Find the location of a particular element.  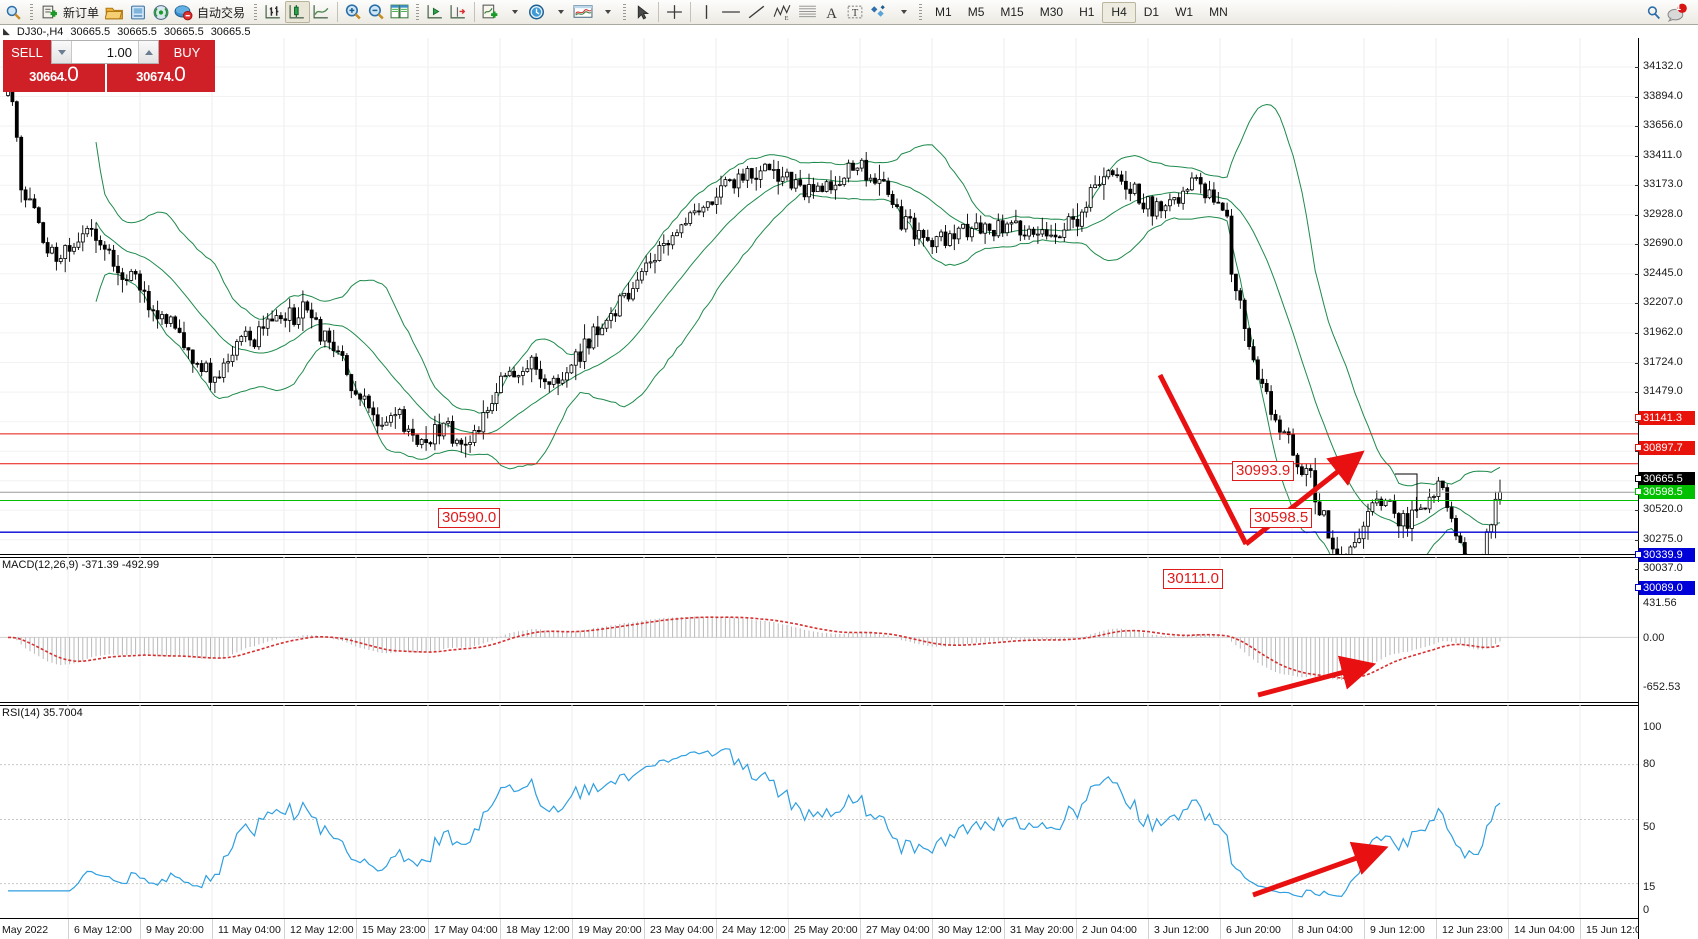

price-axis-label: 32445.0 is located at coordinates (1663, 272).